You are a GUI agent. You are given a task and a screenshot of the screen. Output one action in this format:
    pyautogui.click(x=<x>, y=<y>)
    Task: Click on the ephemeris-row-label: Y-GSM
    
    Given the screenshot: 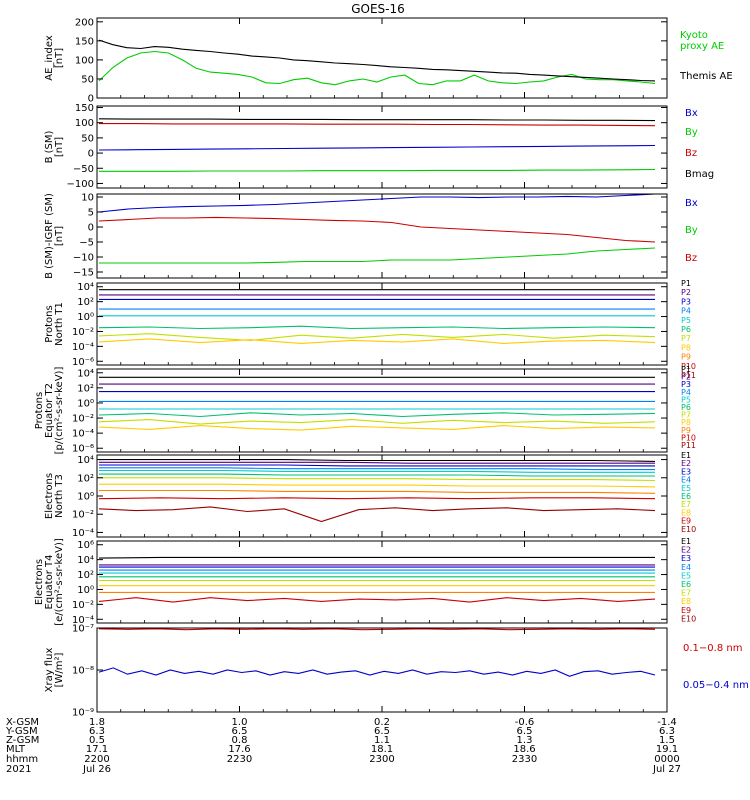 What is the action you would take?
    pyautogui.click(x=21, y=731)
    